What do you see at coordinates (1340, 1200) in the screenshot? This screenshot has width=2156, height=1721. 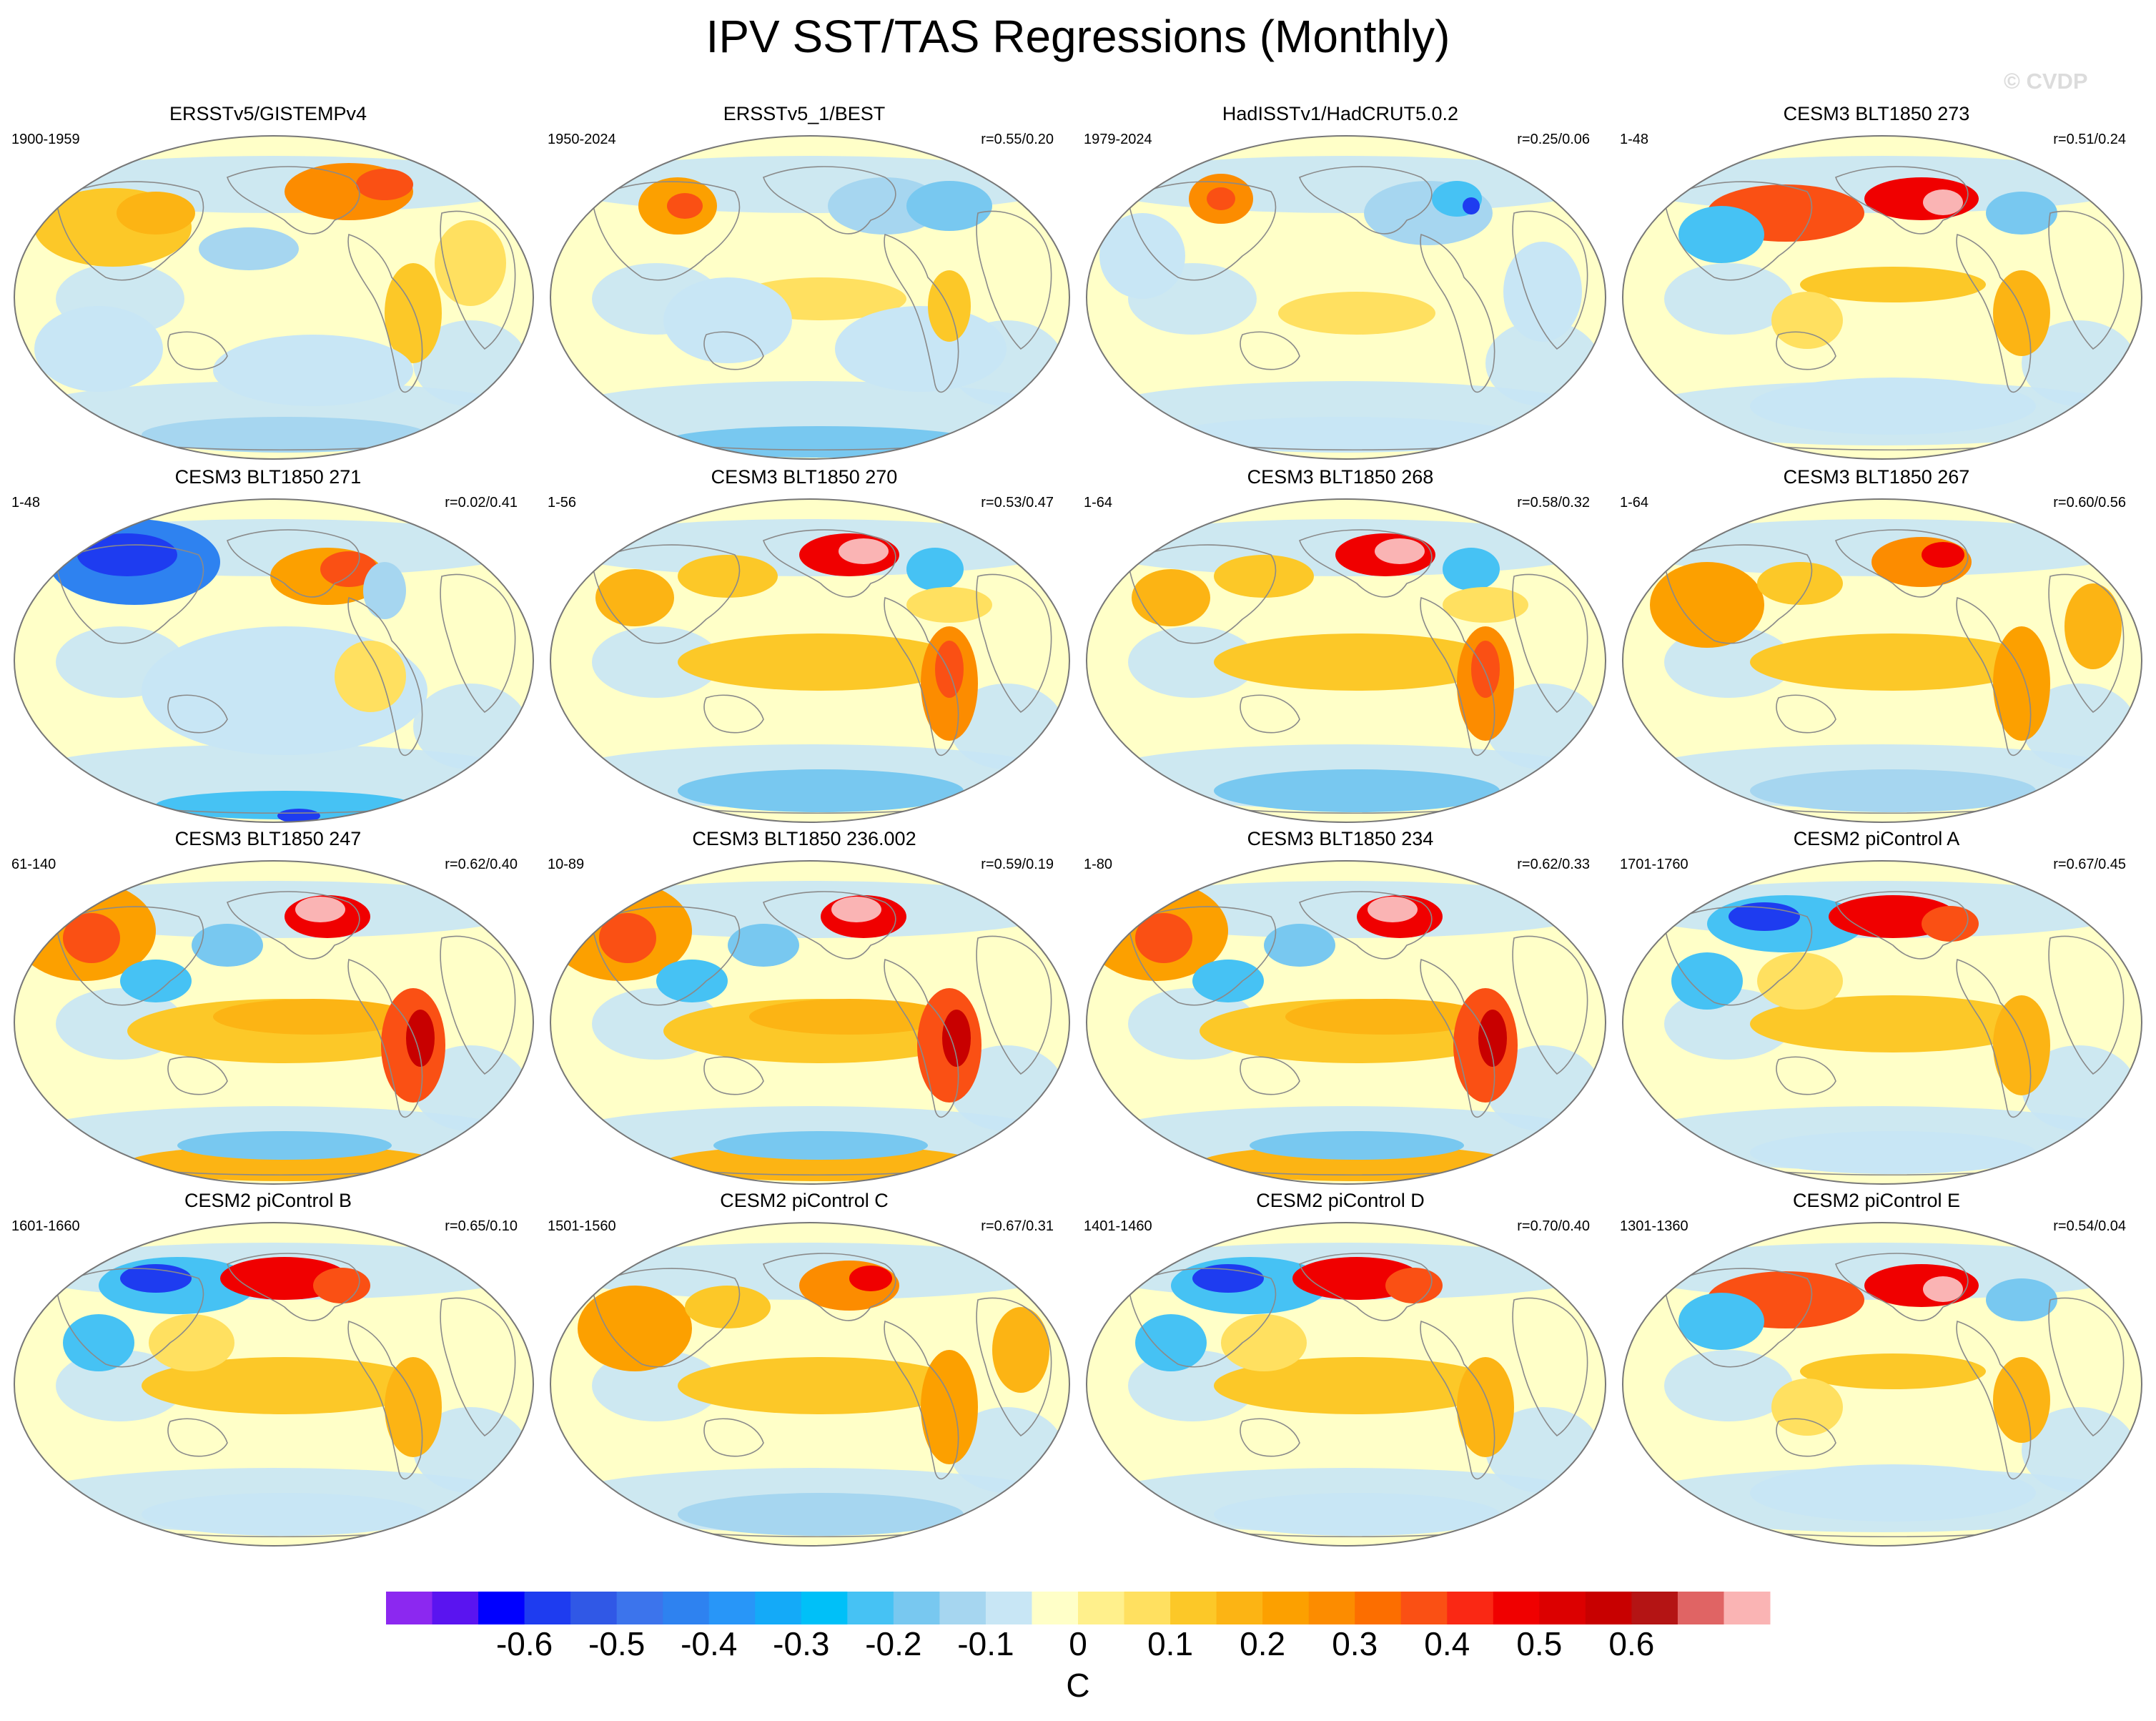 I see `panel-title: CESM2 piControl D` at bounding box center [1340, 1200].